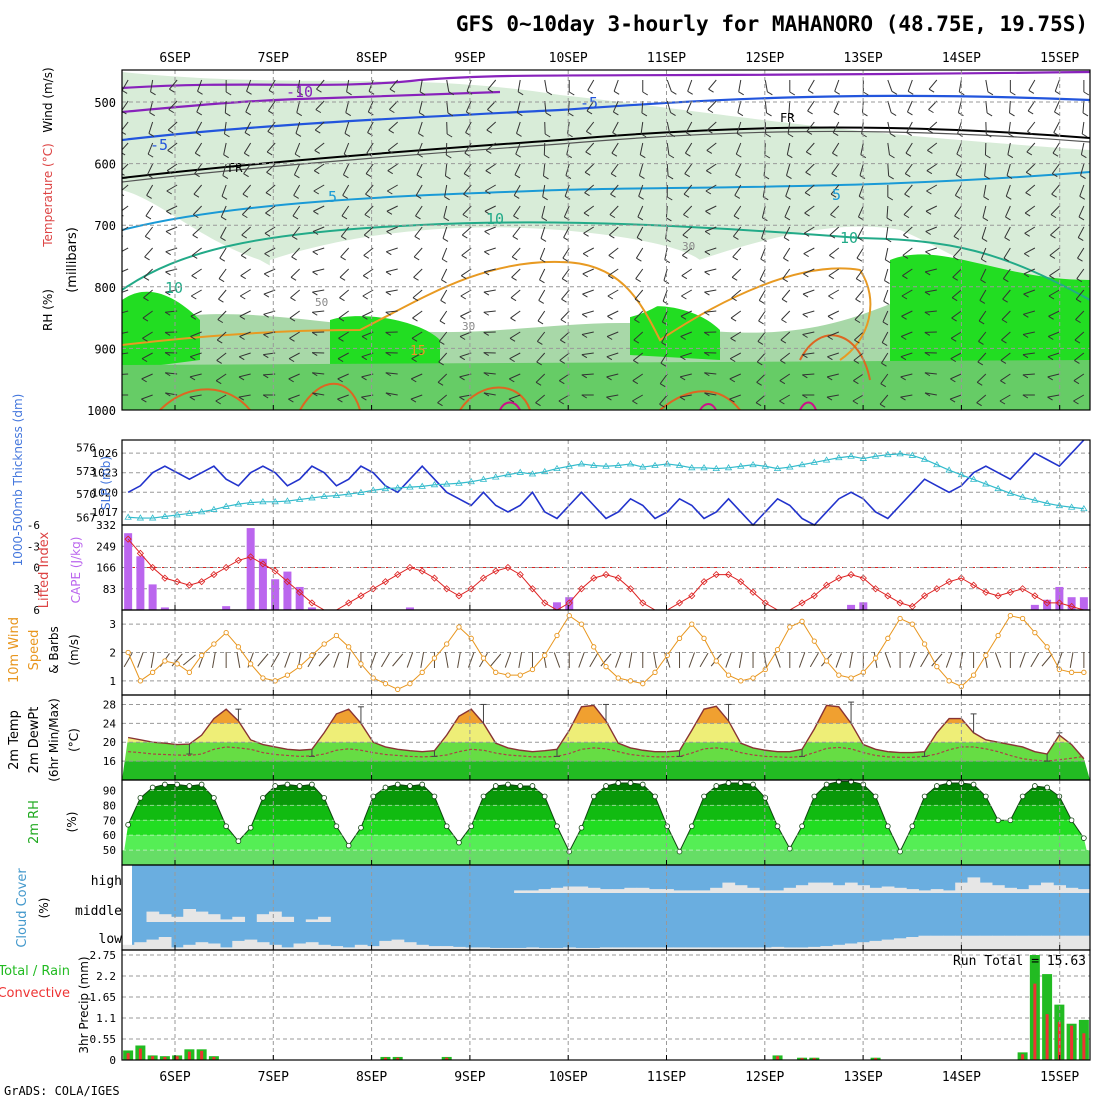 The image size is (1100, 1100). Describe the element at coordinates (109, 742) in the screenshot. I see `temp-tick: 20` at that location.